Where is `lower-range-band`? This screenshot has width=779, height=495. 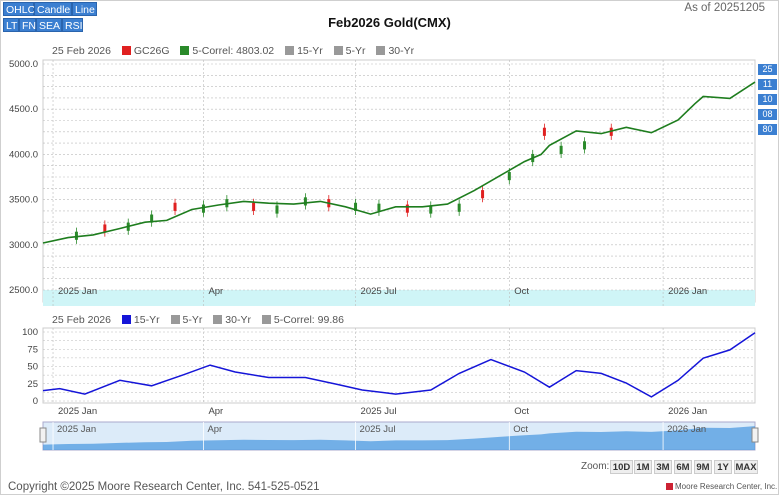
lower-range-band is located at coordinates (399, 298).